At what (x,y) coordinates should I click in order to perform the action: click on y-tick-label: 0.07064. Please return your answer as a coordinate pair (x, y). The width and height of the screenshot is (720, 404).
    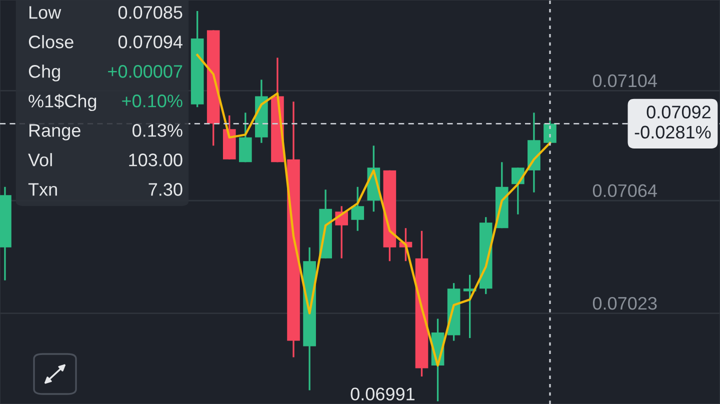
    Looking at the image, I should click on (624, 191).